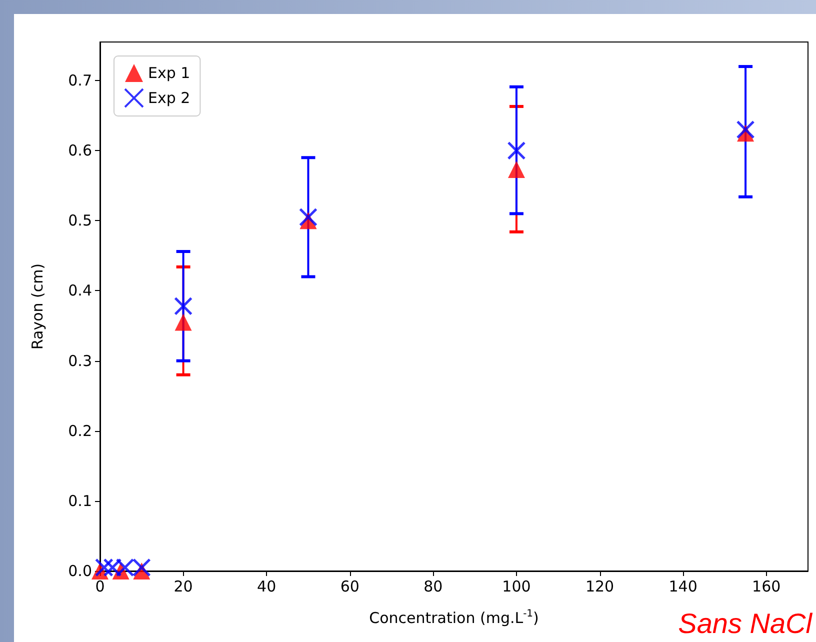  I want to click on x-tick-label: 100, so click(516, 587).